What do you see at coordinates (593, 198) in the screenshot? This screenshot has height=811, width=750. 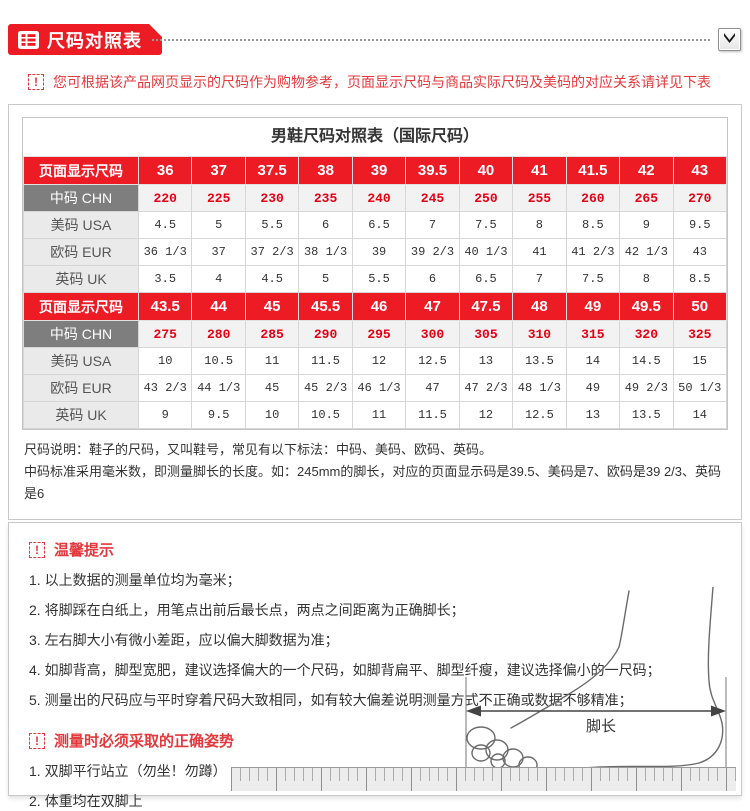 I see `size-cell: 260` at bounding box center [593, 198].